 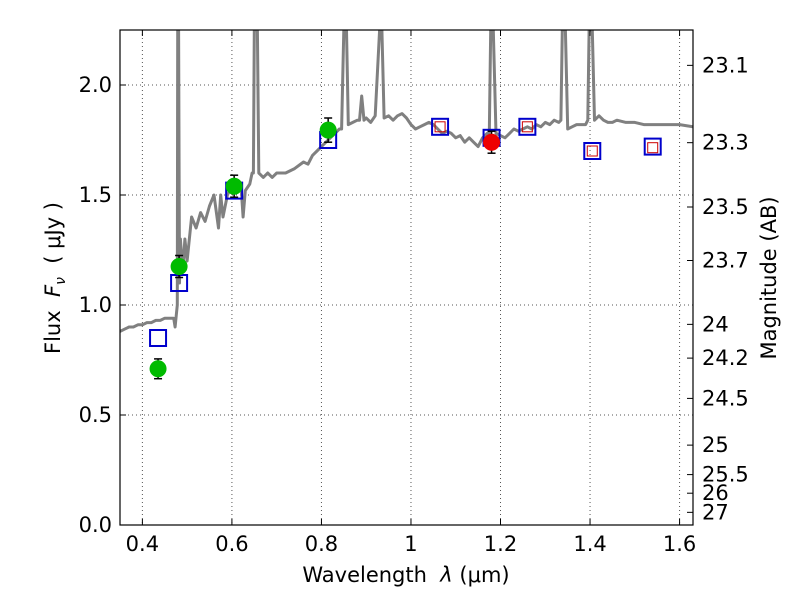 What do you see at coordinates (410, 544) in the screenshot?
I see `x-tick-label: 1` at bounding box center [410, 544].